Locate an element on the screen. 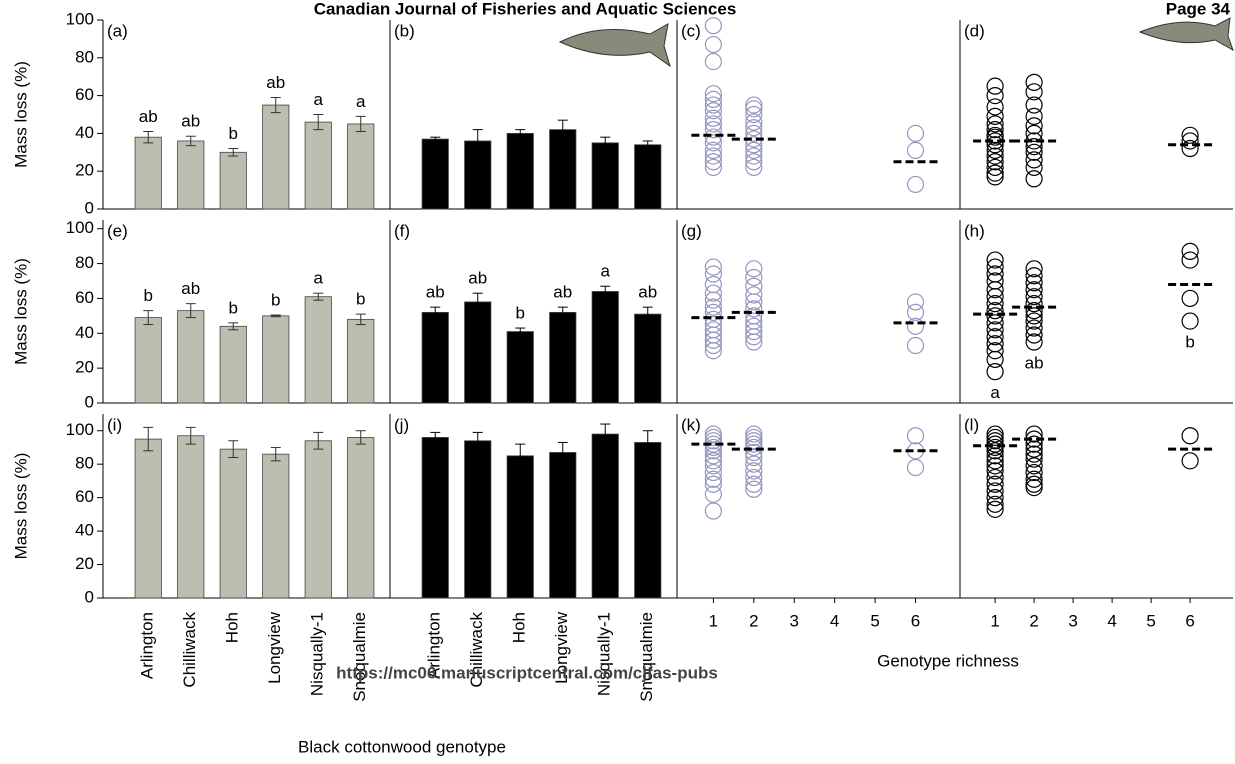 Image resolution: width=1235 pixels, height=764 pixels. y-tick-label: 20 is located at coordinates (84, 367).